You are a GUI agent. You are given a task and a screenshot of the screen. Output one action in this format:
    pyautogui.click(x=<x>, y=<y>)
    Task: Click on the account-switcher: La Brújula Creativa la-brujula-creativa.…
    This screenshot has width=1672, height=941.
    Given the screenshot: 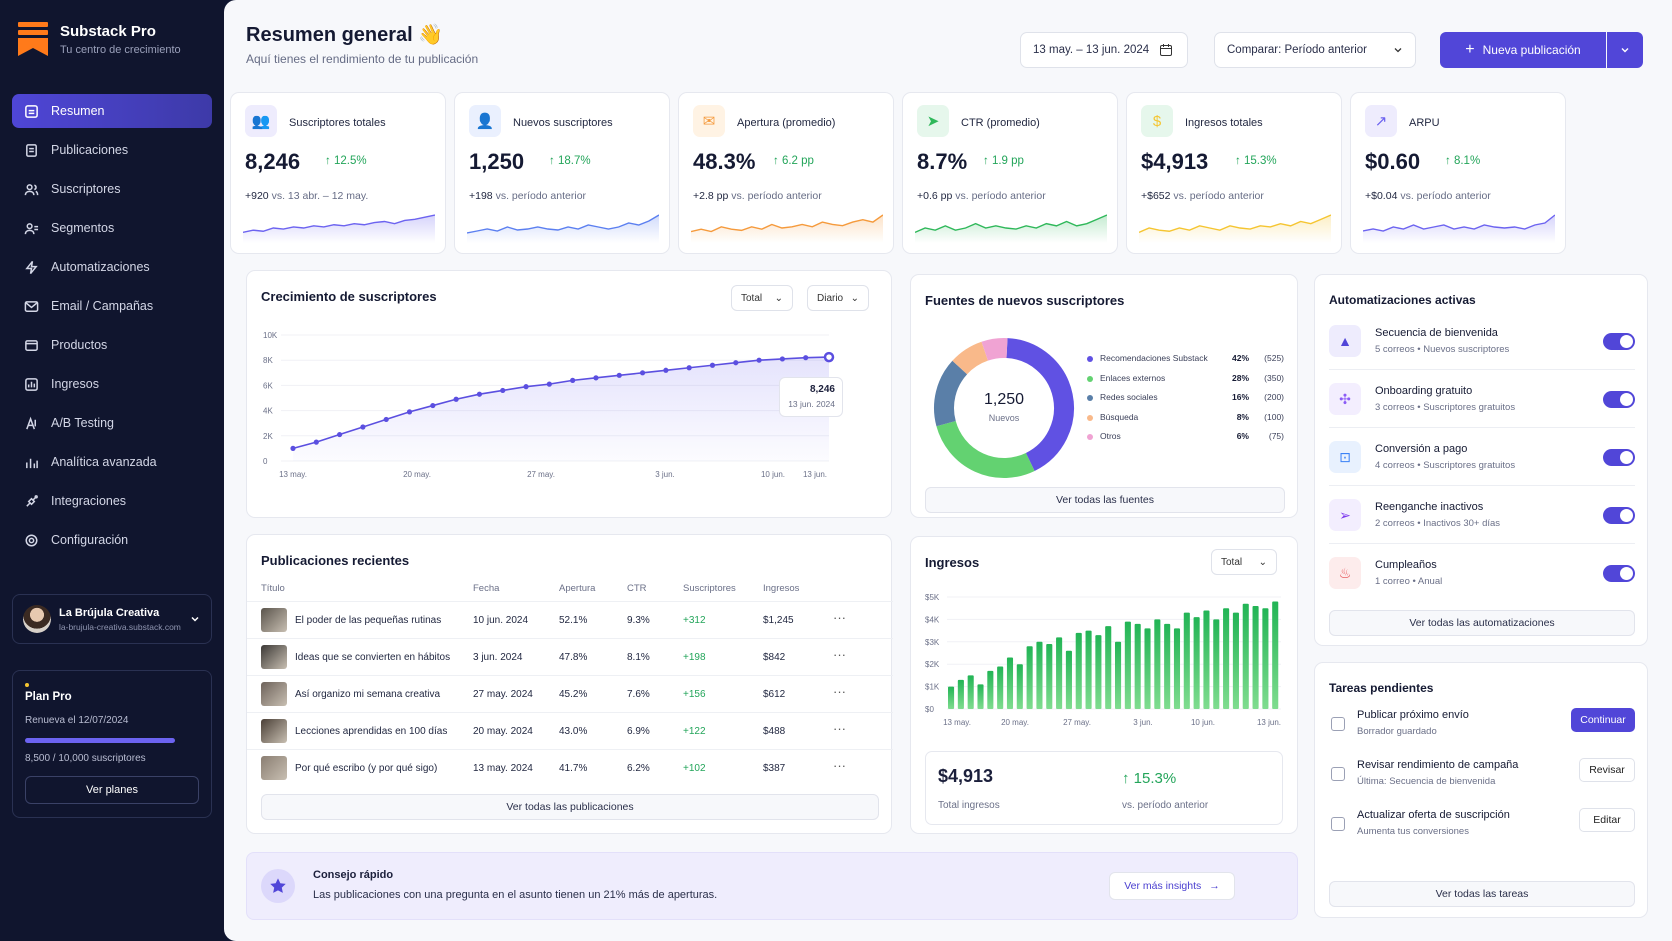 What is the action you would take?
    pyautogui.click(x=112, y=619)
    